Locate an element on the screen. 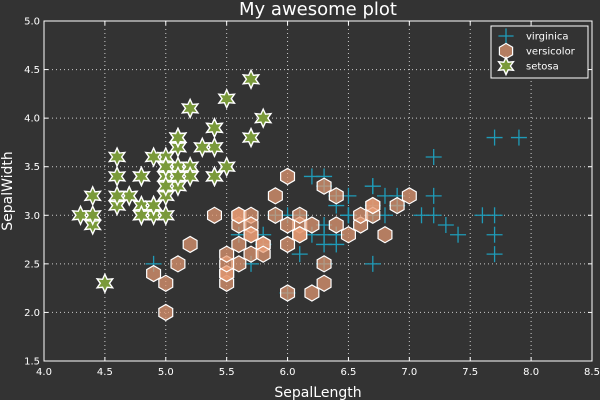 This screenshot has width=600, height=400. legend-setosa-label: setosa is located at coordinates (542, 67).